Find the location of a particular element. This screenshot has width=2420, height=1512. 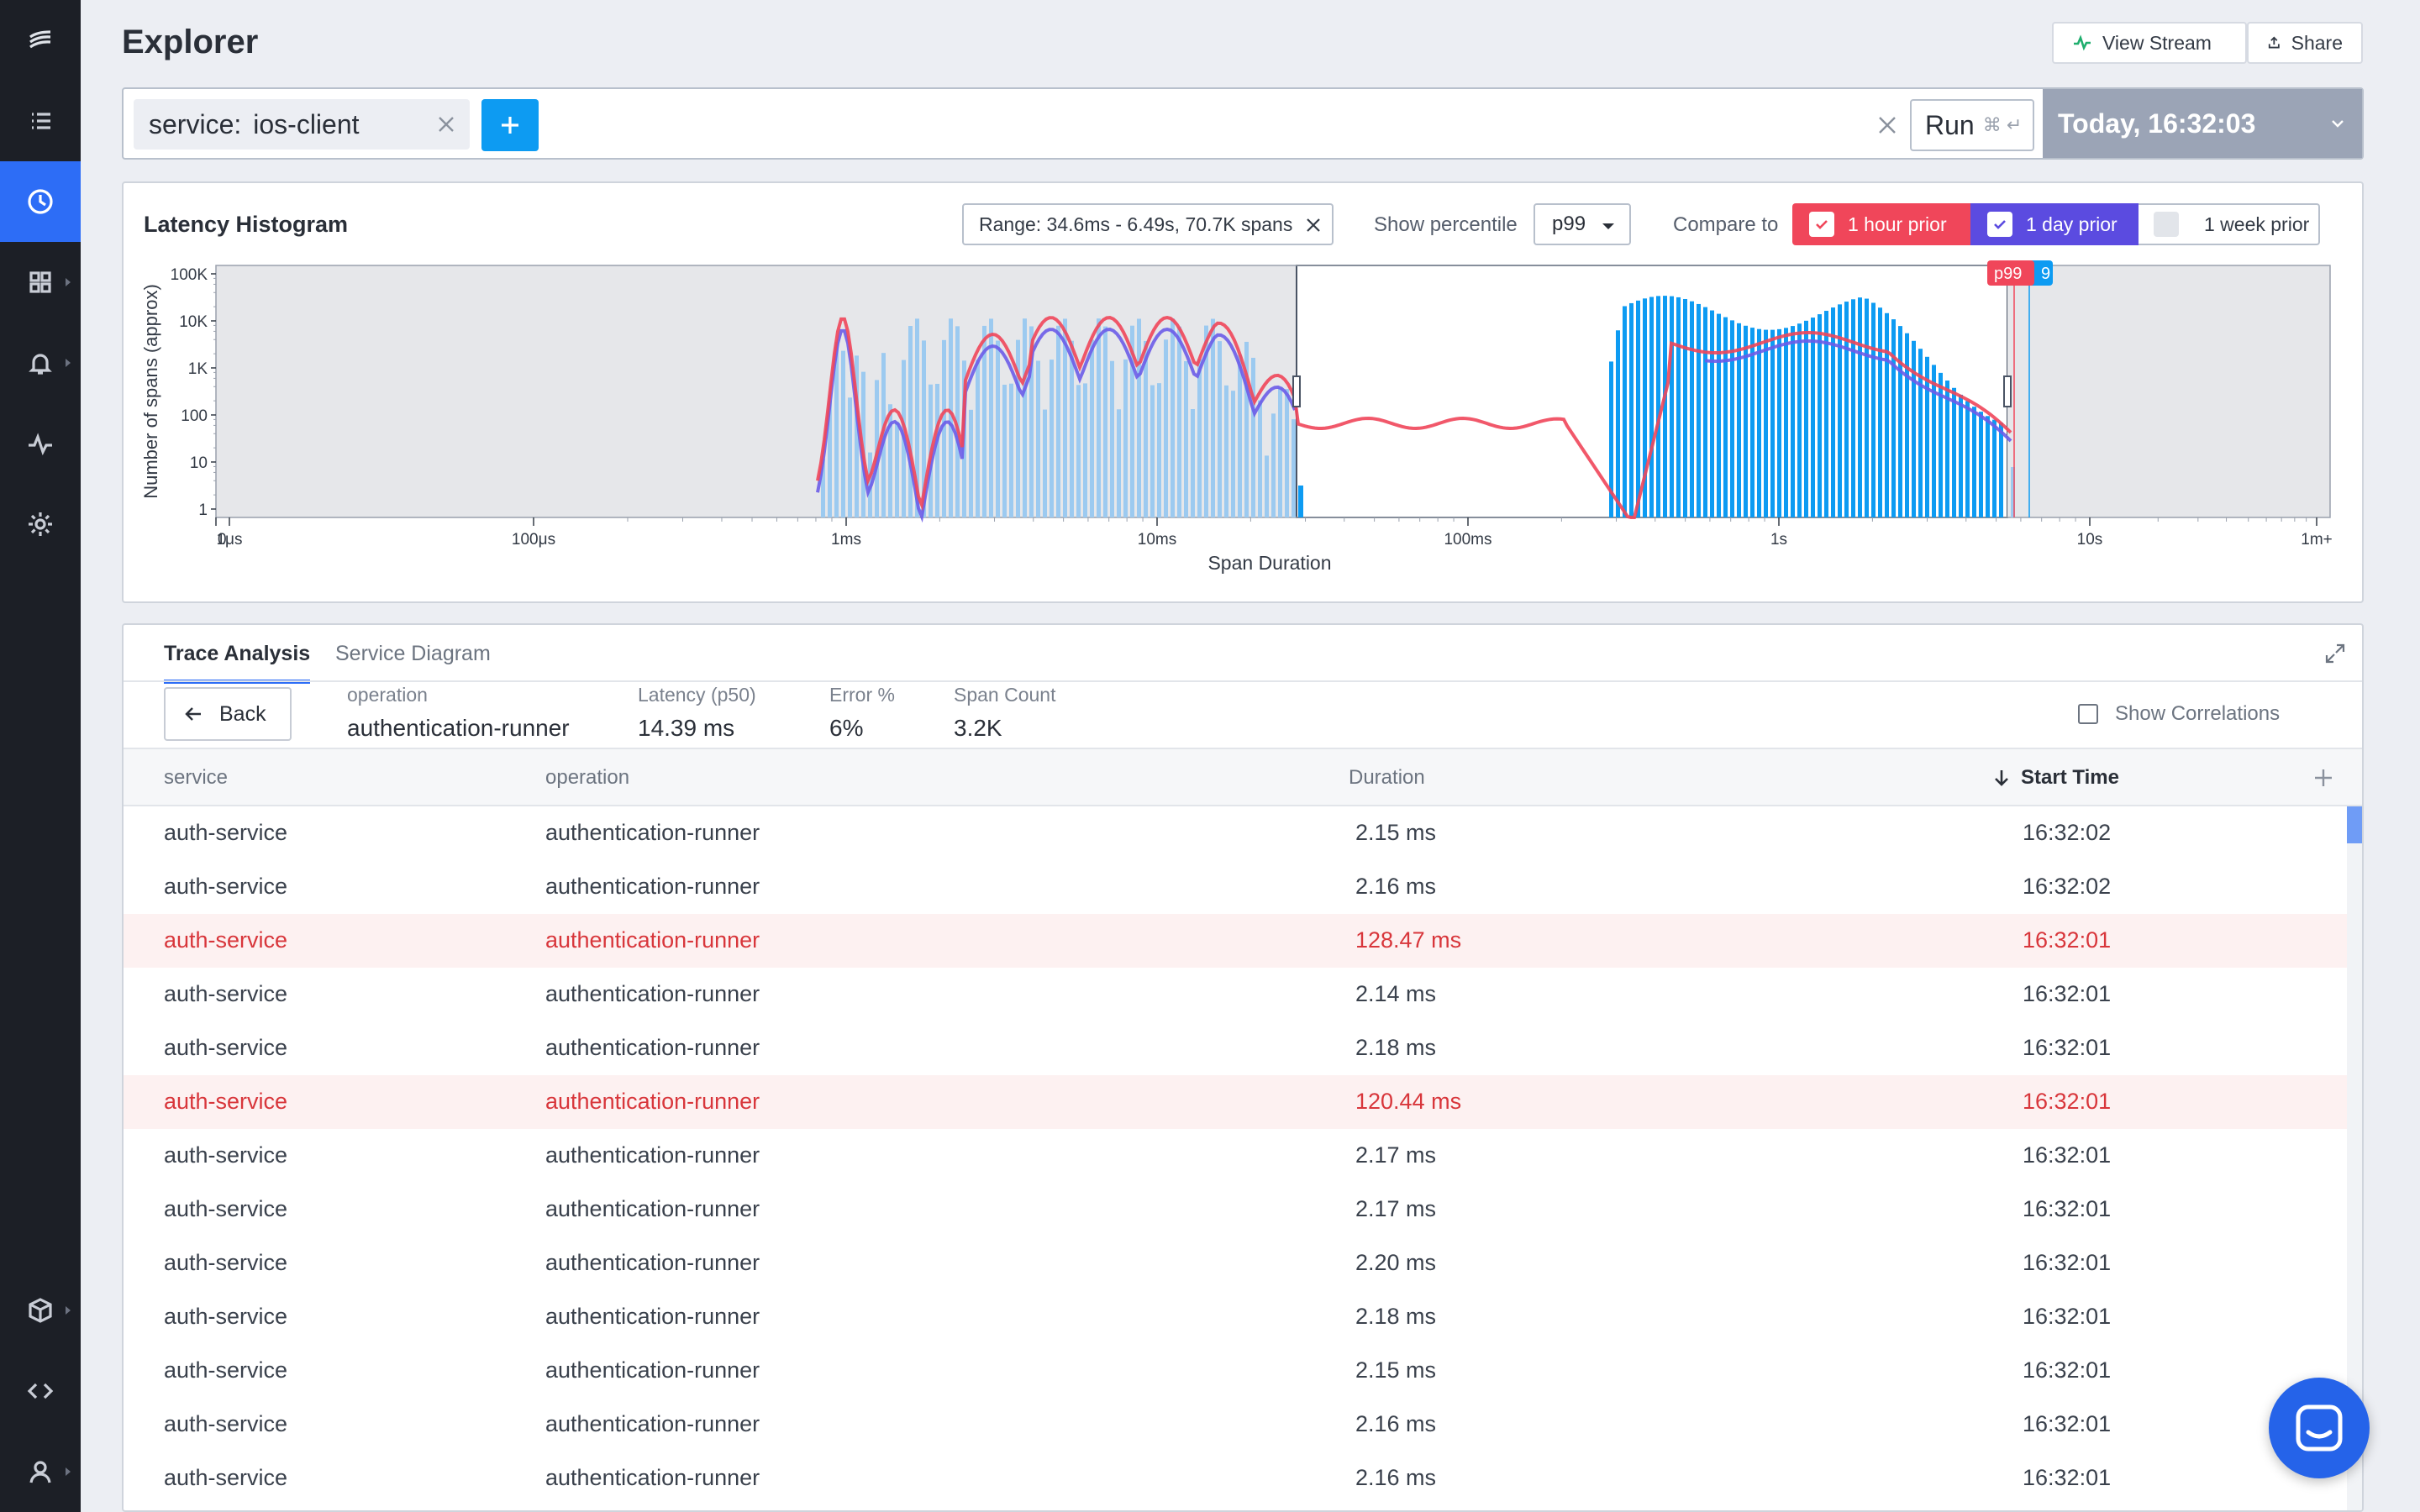

range-handle-right is located at coordinates (2007, 391).